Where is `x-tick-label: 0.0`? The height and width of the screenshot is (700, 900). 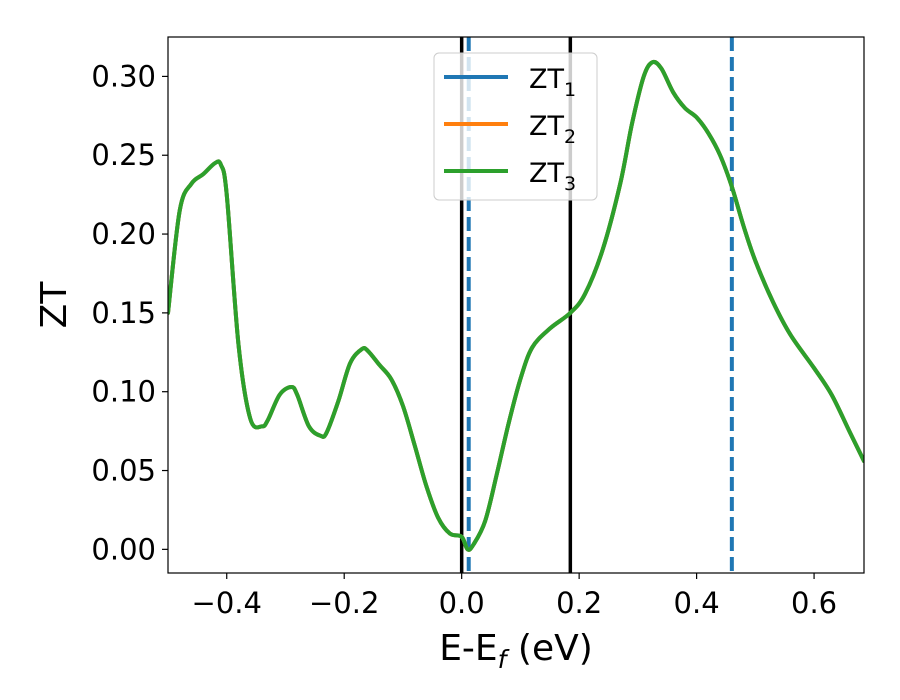 x-tick-label: 0.0 is located at coordinates (462, 603).